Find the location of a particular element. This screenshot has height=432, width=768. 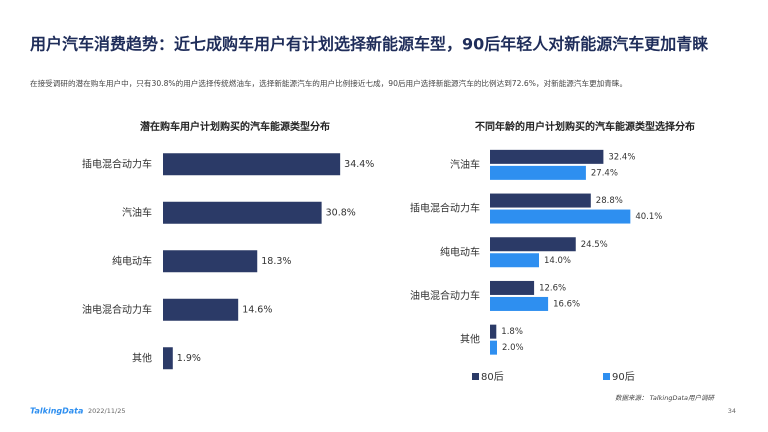

value-label: 16.6% is located at coordinates (566, 304).